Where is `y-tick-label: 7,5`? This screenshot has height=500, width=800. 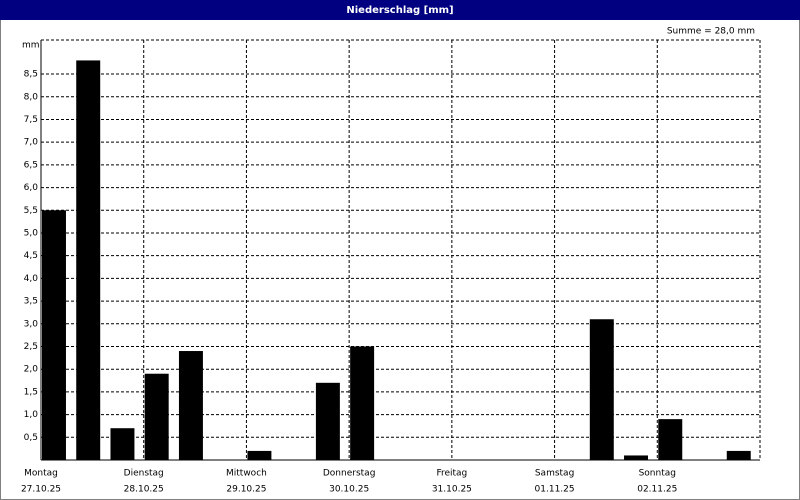
y-tick-label: 7,5 is located at coordinates (31, 120).